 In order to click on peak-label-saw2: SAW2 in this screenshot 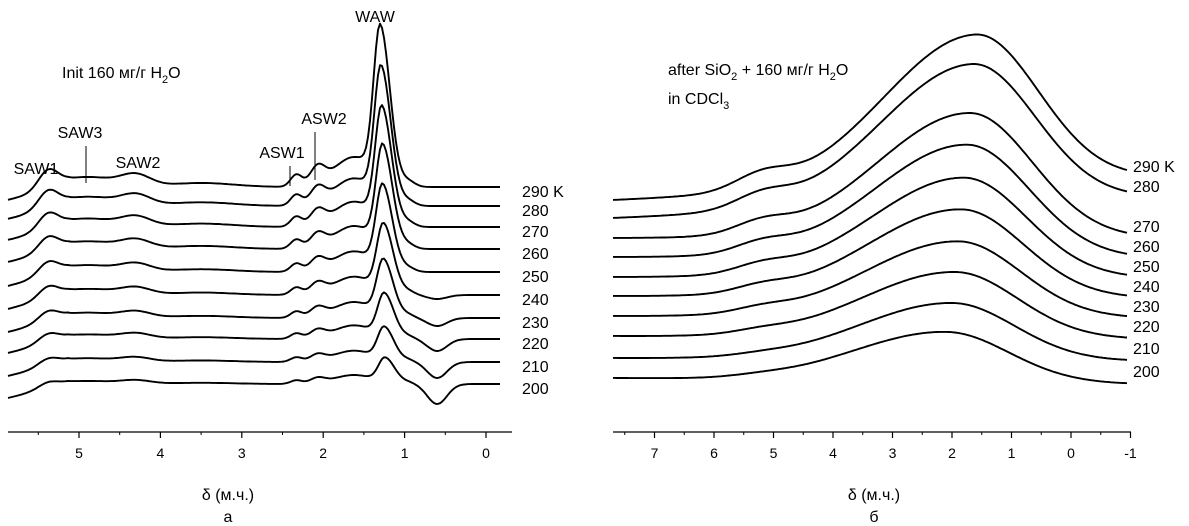, I will do `click(138, 163)`.